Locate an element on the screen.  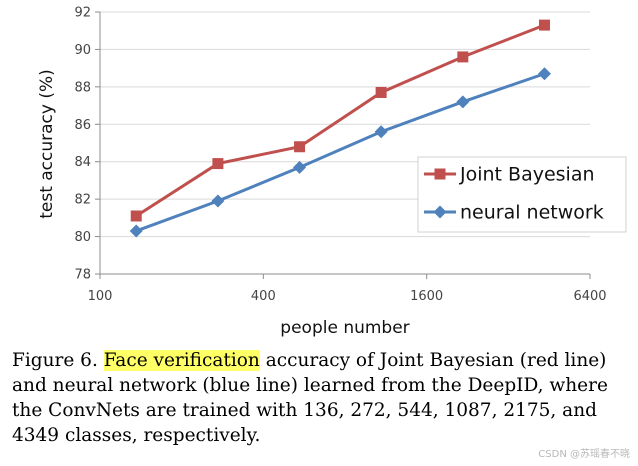
y-tick-label: 80 is located at coordinates (82, 237).